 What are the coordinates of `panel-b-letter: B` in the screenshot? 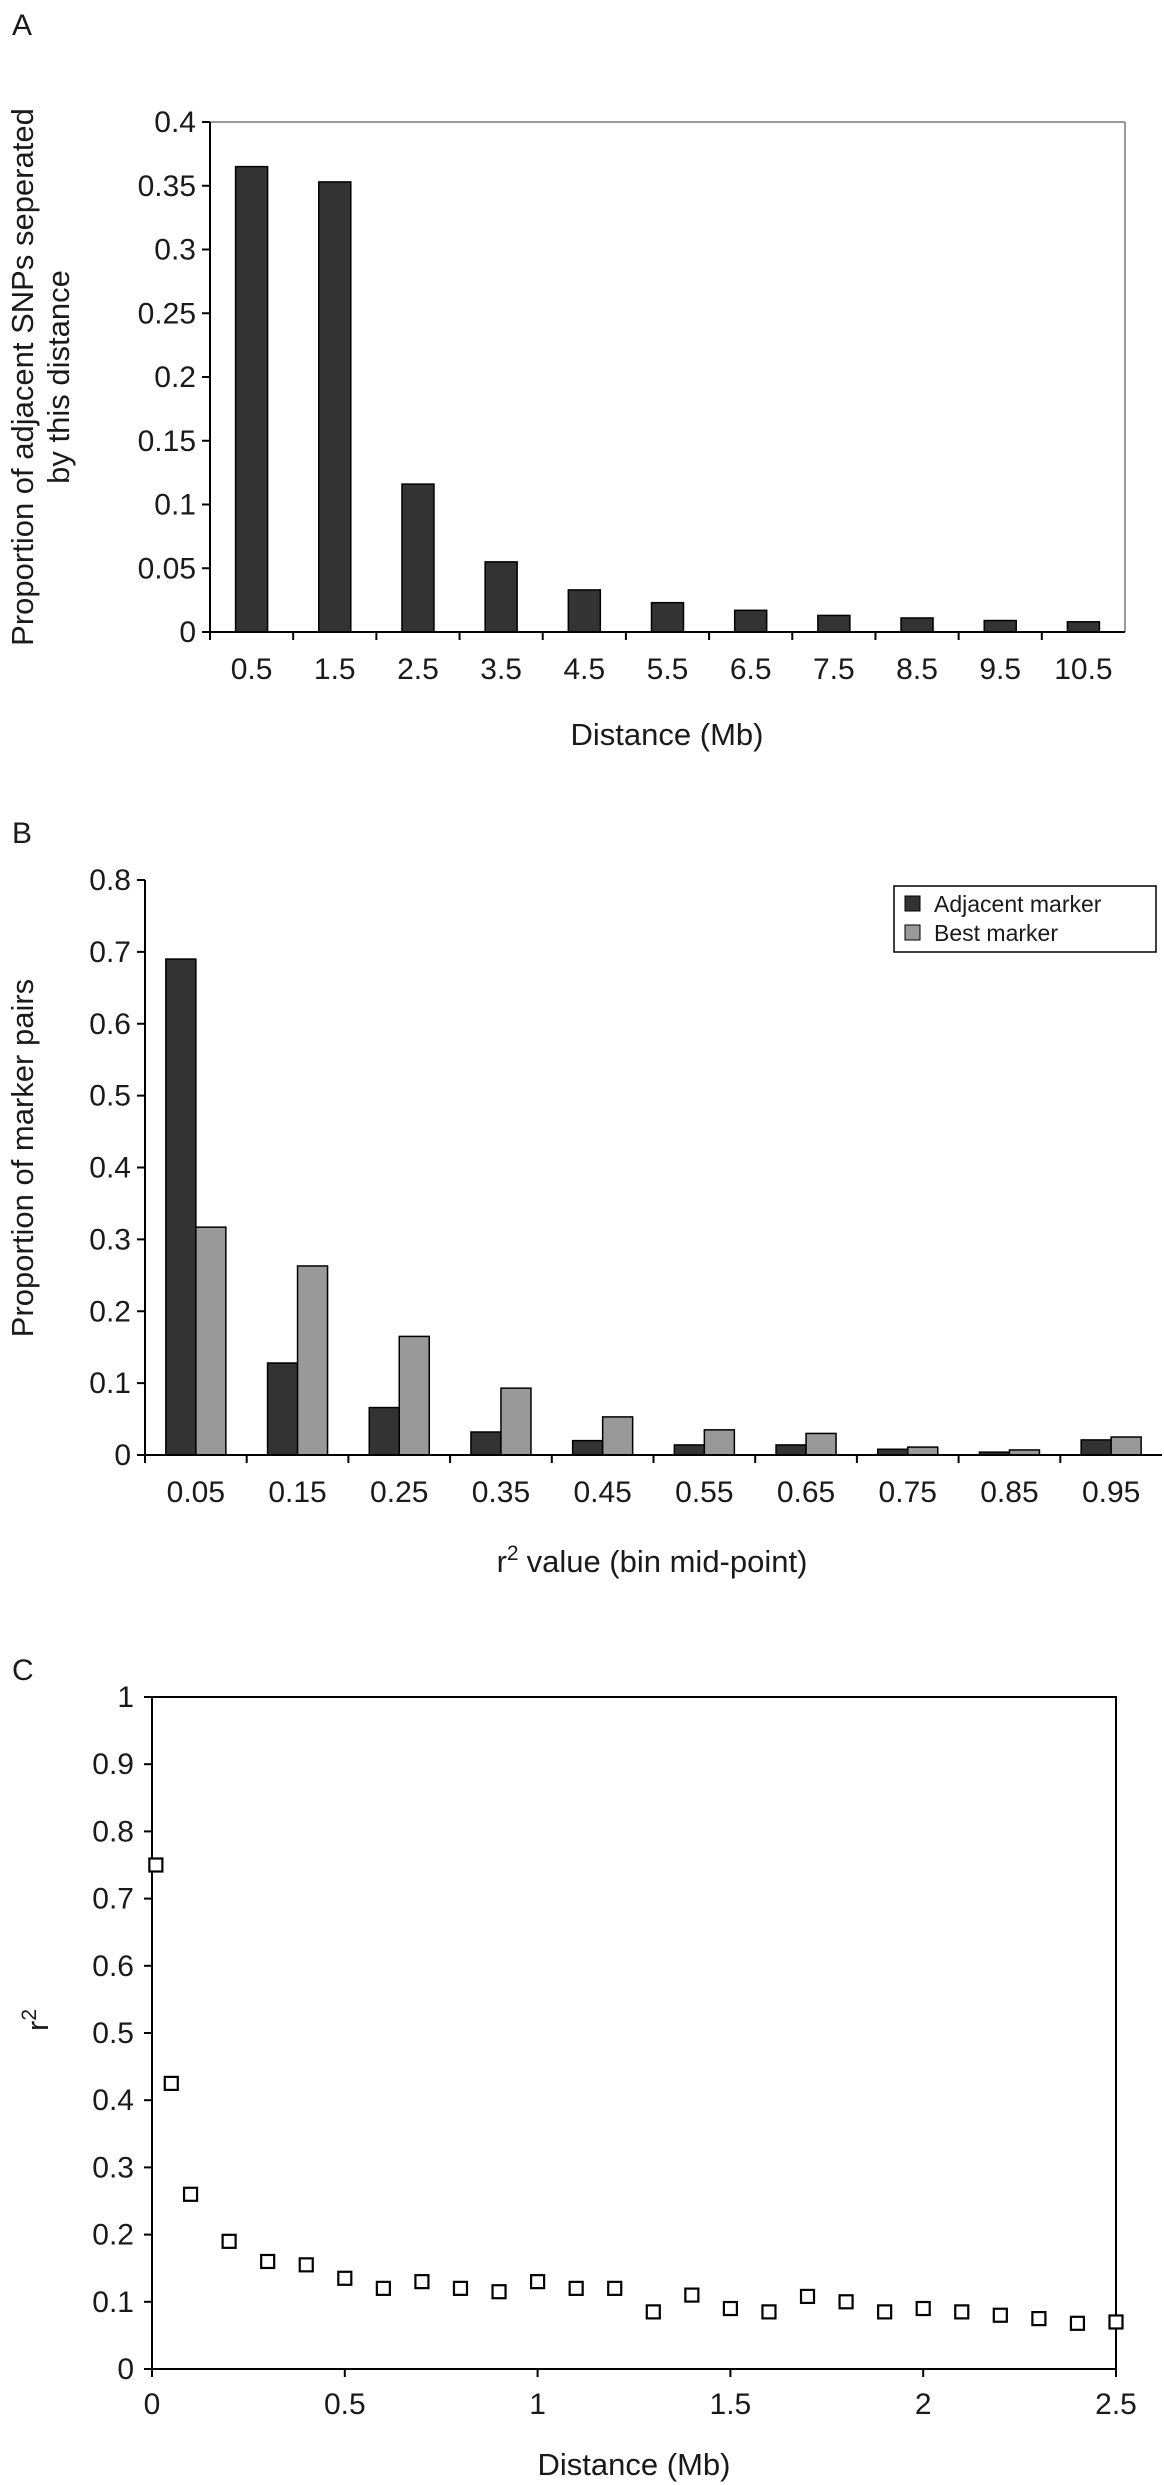 It's located at (22, 833).